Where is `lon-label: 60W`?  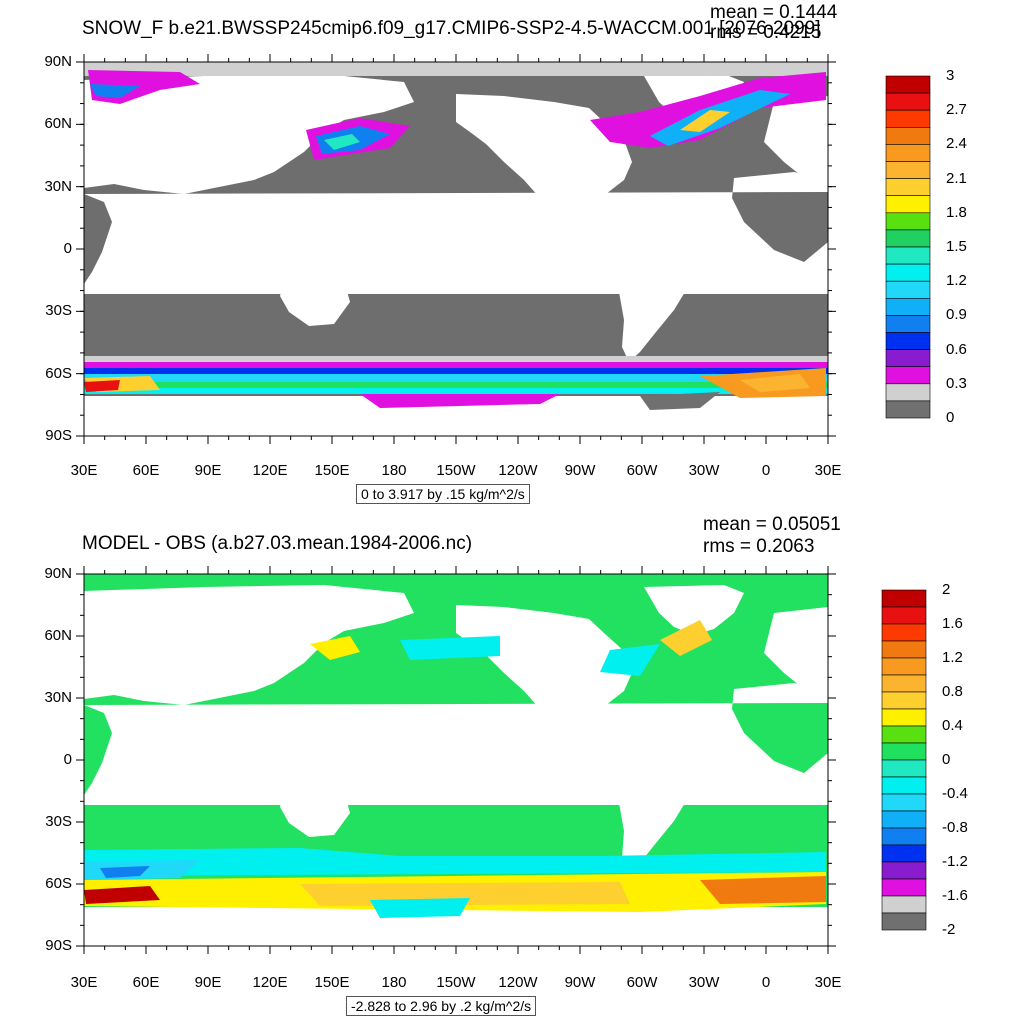 lon-label: 60W is located at coordinates (642, 982).